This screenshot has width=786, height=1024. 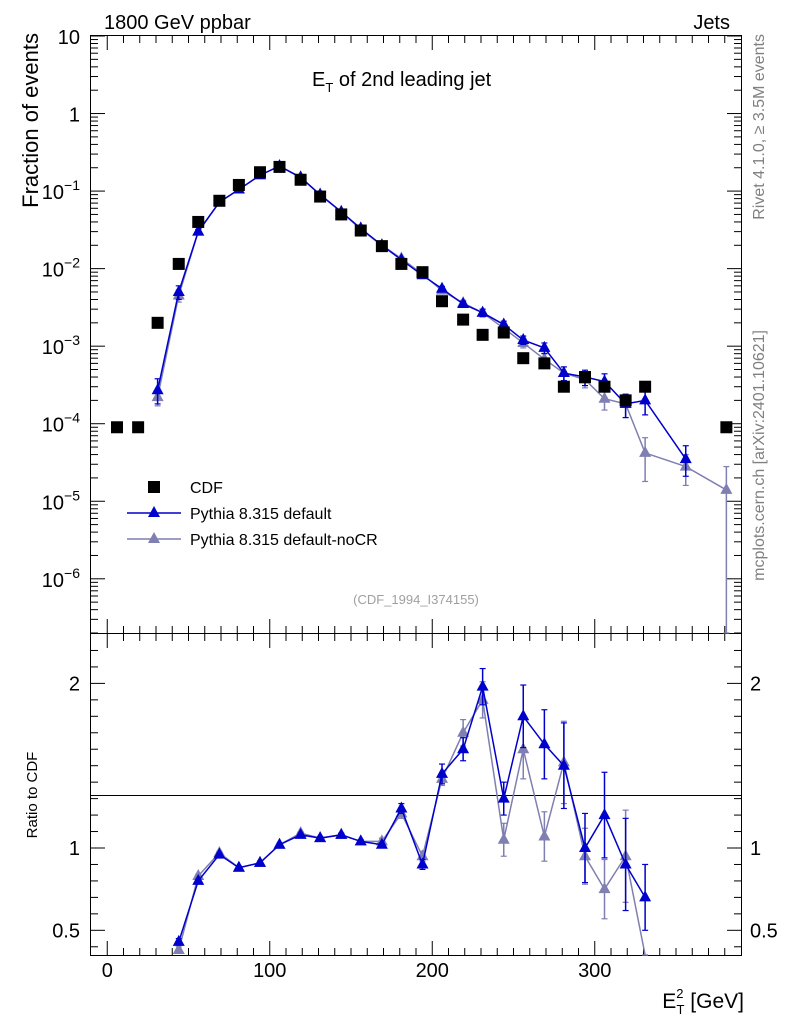 What do you see at coordinates (759, 127) in the screenshot?
I see `rivet-label: Rivet 4.1.0, ≥ 3.5M events` at bounding box center [759, 127].